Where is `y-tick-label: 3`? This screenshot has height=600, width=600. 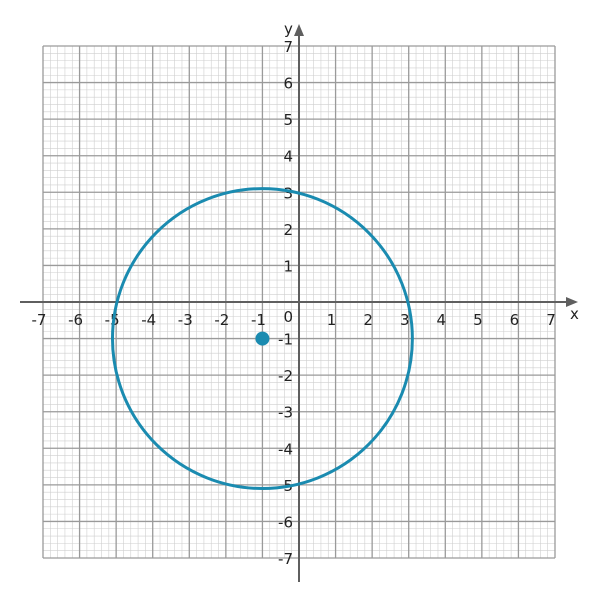
y-tick-label: 3 is located at coordinates (288, 193).